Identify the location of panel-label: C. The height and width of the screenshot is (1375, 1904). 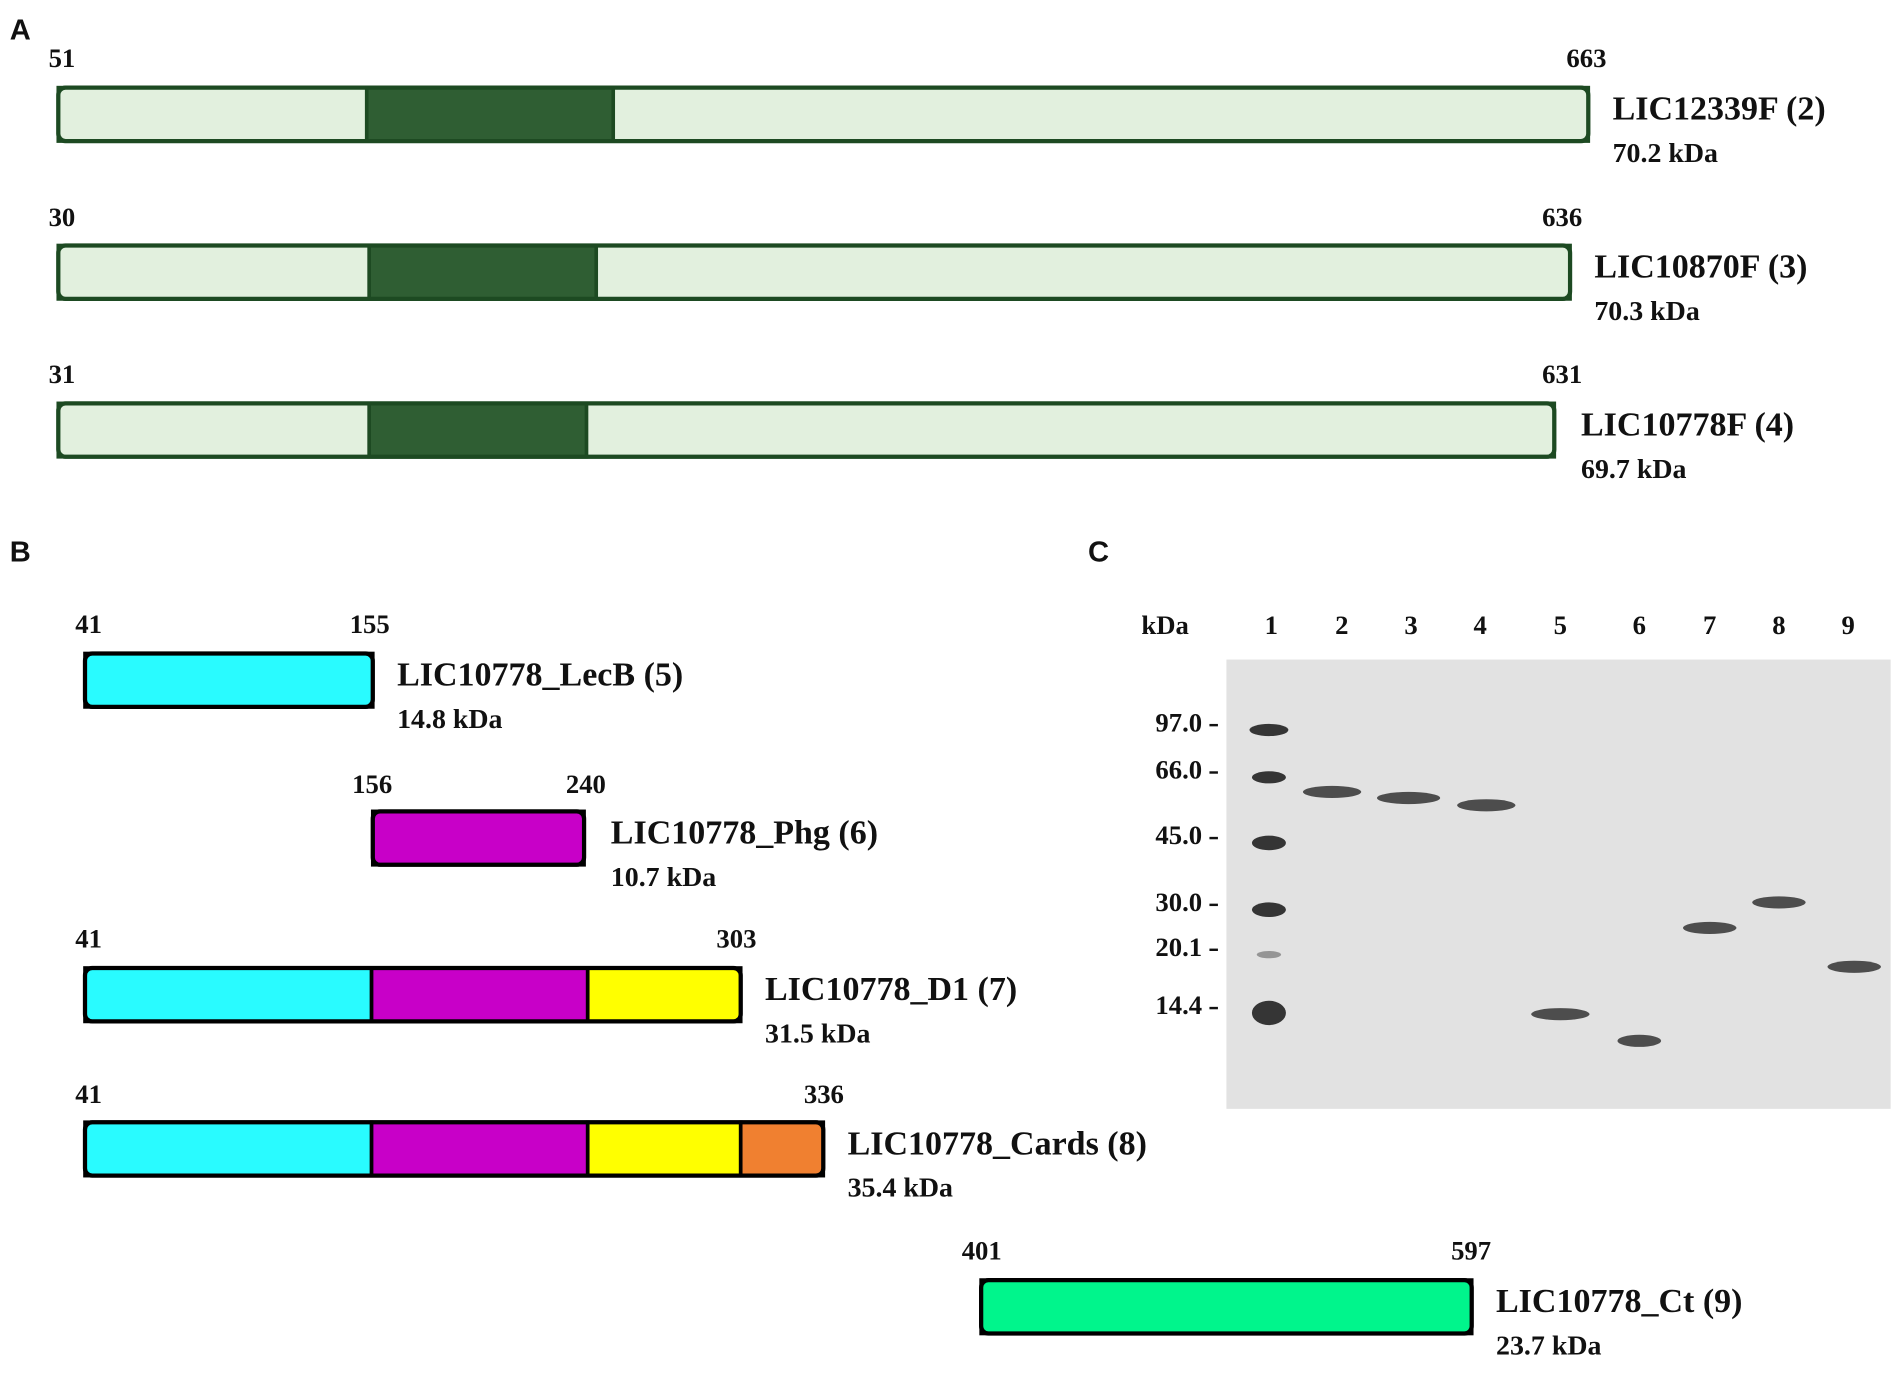
(1098, 553).